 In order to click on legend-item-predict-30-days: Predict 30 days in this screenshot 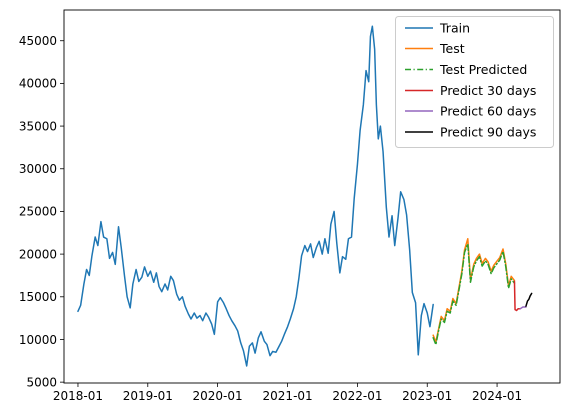, I will do `click(470, 90)`.